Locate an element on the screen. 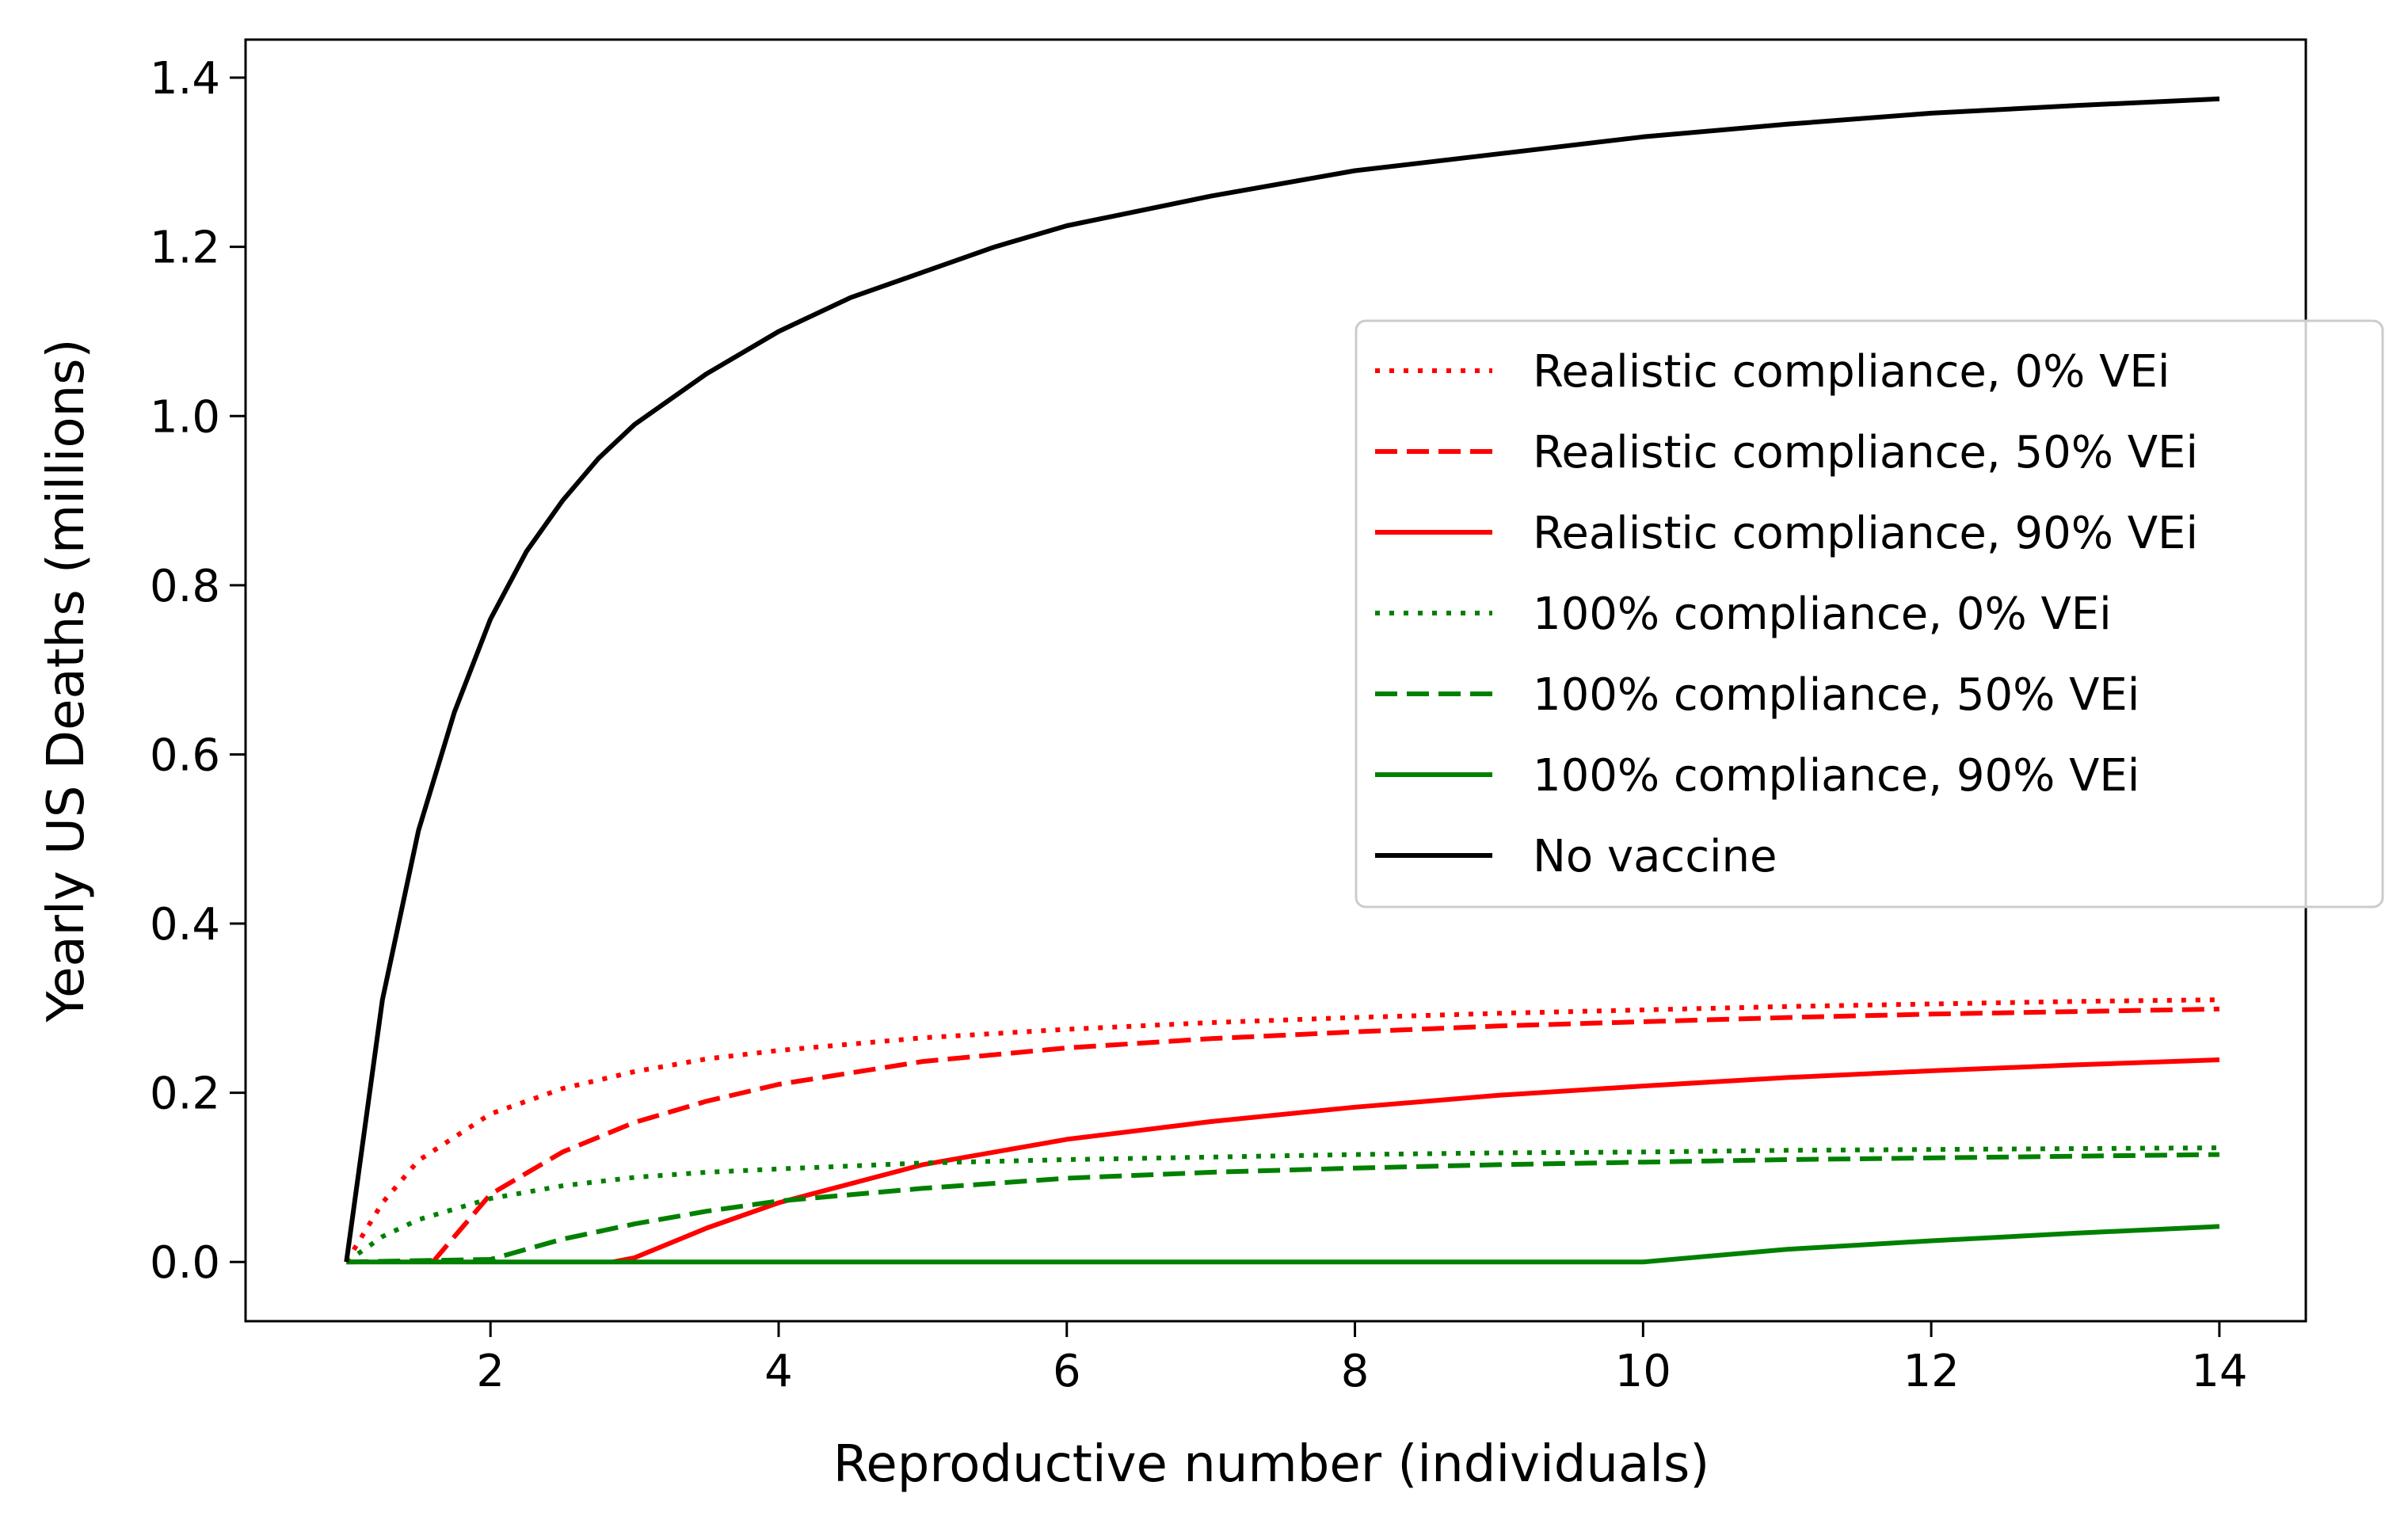 The height and width of the screenshot is (1520, 2408). y-tick-label: 0.4 is located at coordinates (185, 924).